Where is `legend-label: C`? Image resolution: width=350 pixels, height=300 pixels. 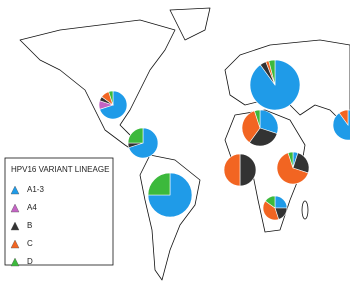 legend-label: C is located at coordinates (30, 243).